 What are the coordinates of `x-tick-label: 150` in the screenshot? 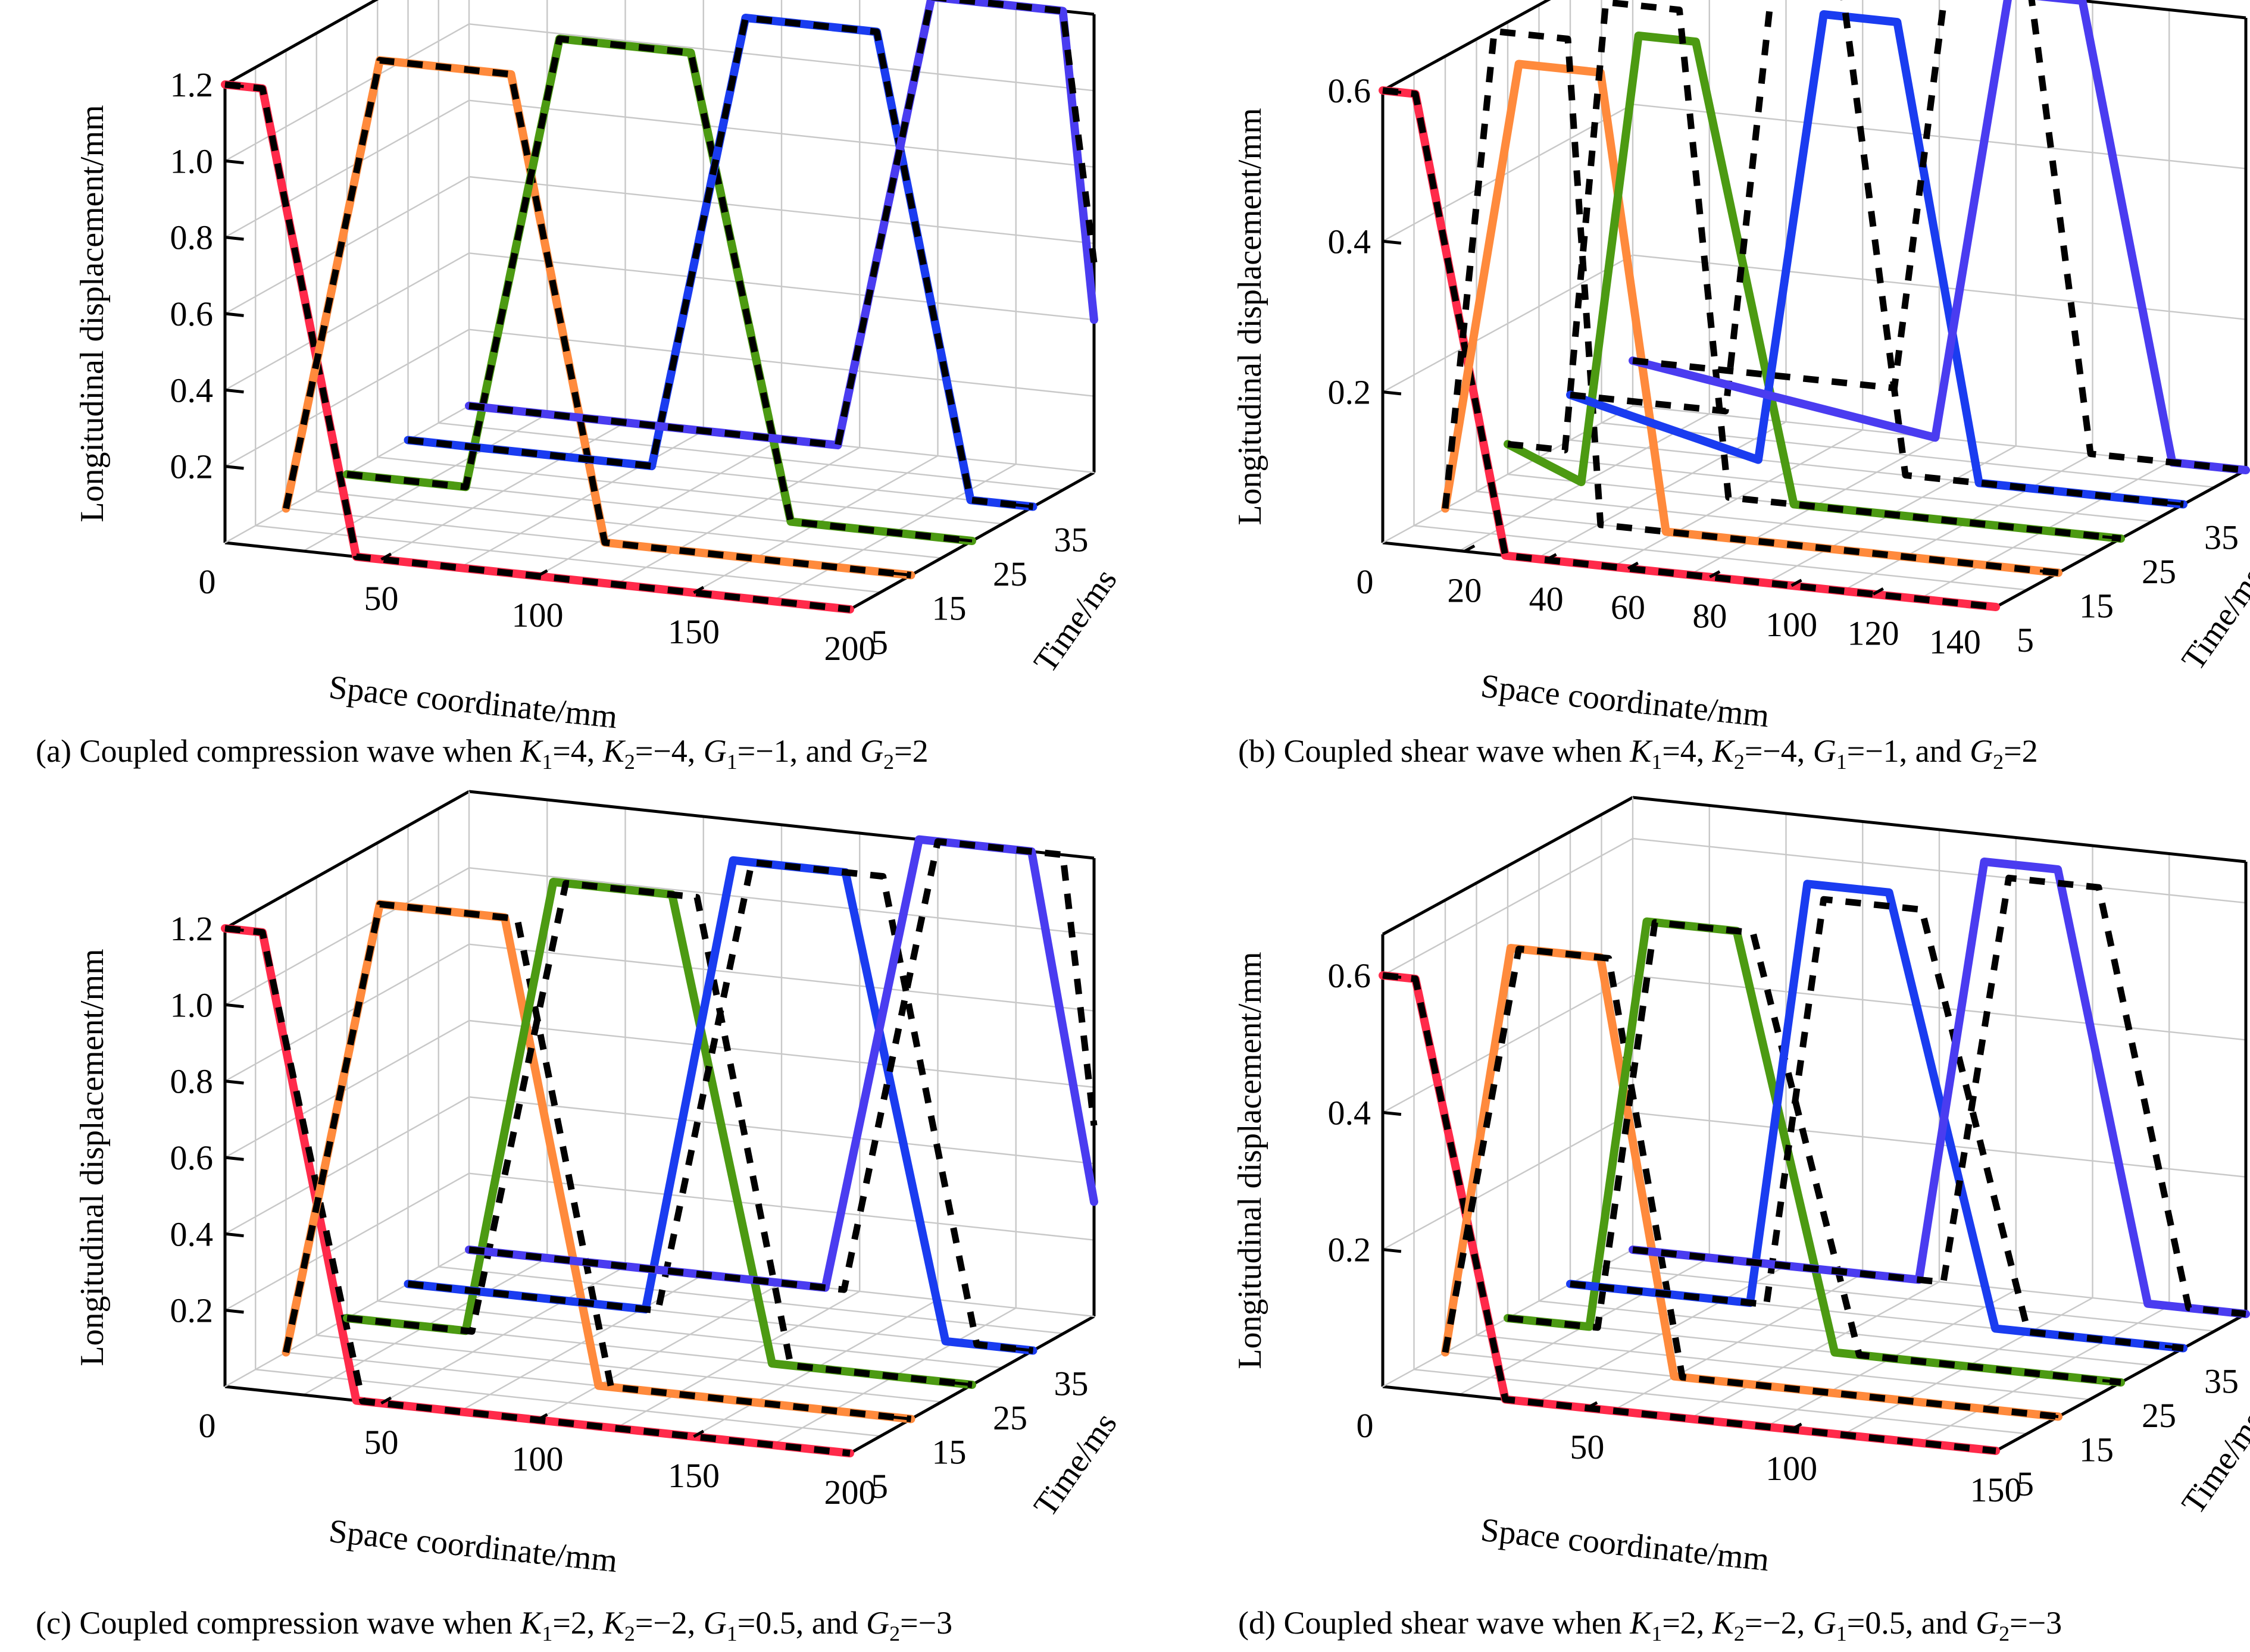 It's located at (1996, 1489).